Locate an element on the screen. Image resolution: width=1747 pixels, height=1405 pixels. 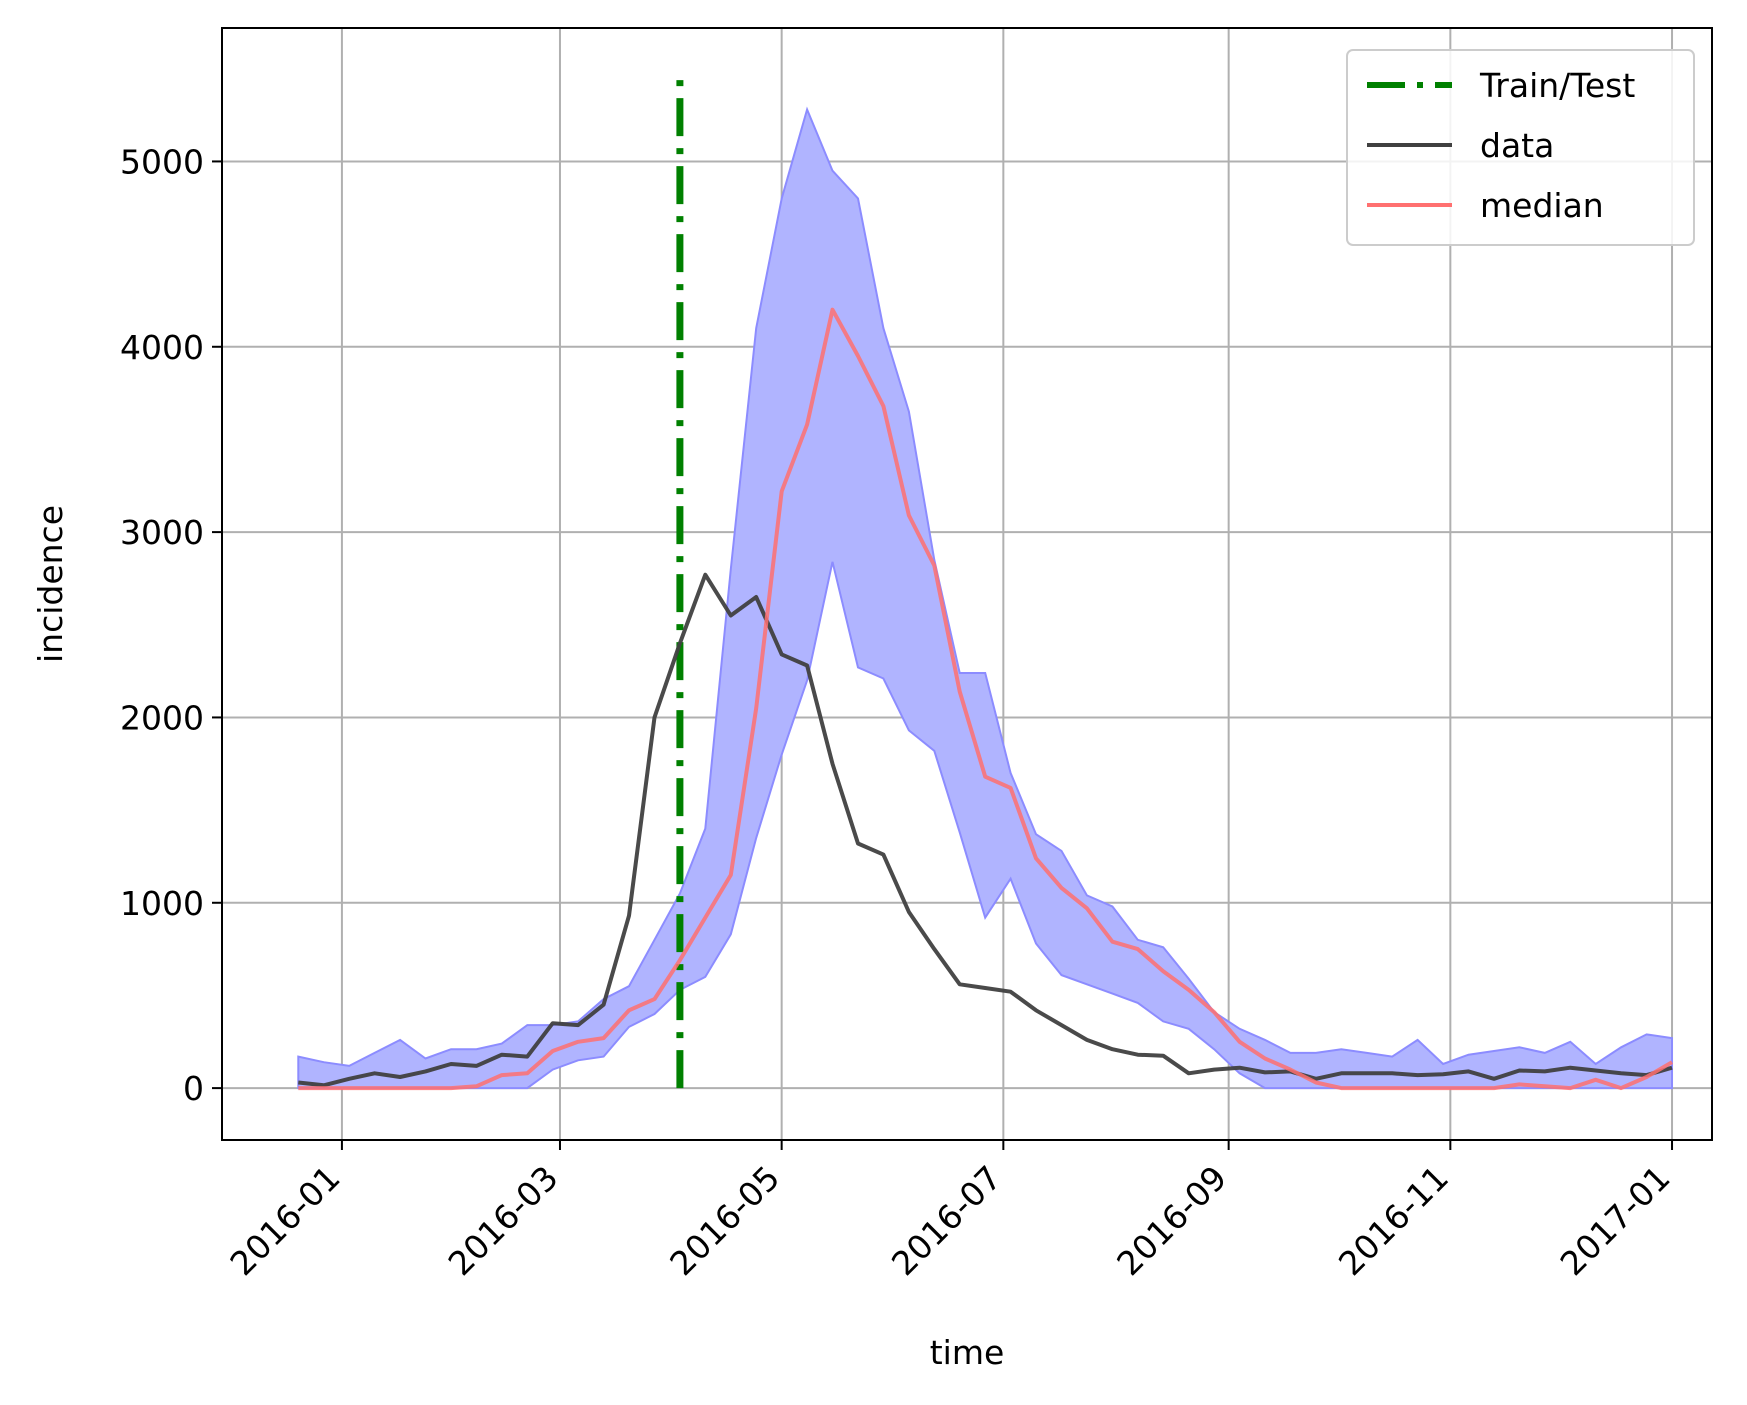
legend-entry-median-label: median is located at coordinates (1542, 205).